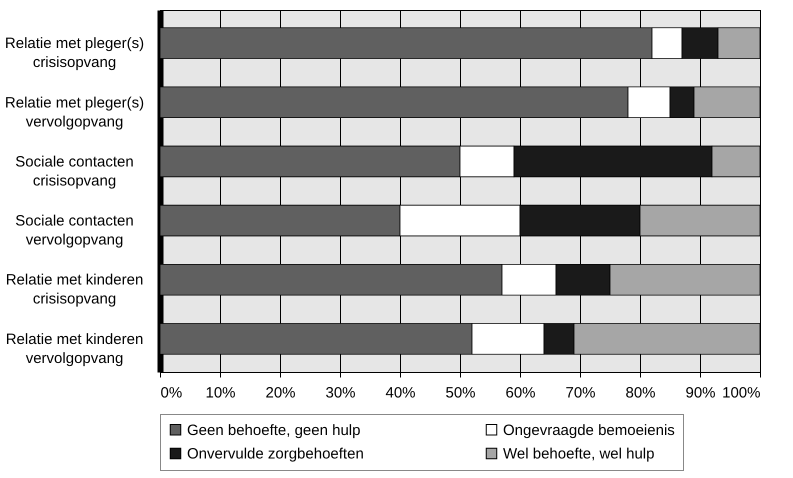  Describe the element at coordinates (75, 348) in the screenshot. I see `y-tick-label: Relatie met kinderen vervolgopvang` at that location.